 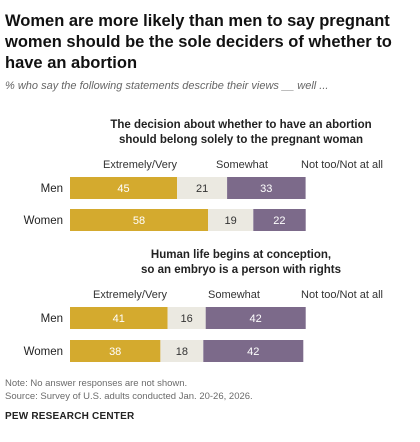 I want to click on panel-2-value-men-extremely-very: 41, so click(x=119, y=319).